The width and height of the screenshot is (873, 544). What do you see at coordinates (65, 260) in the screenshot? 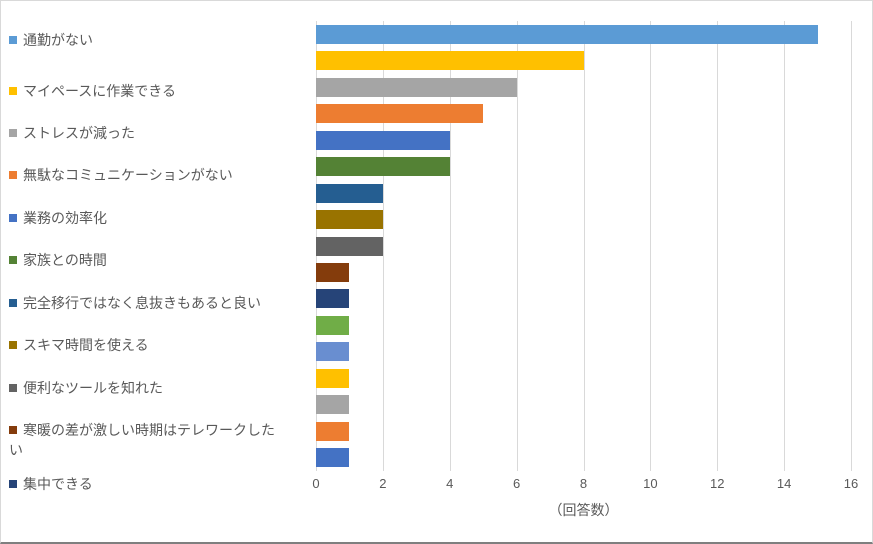
I see `legend-label: 家族との時間` at bounding box center [65, 260].